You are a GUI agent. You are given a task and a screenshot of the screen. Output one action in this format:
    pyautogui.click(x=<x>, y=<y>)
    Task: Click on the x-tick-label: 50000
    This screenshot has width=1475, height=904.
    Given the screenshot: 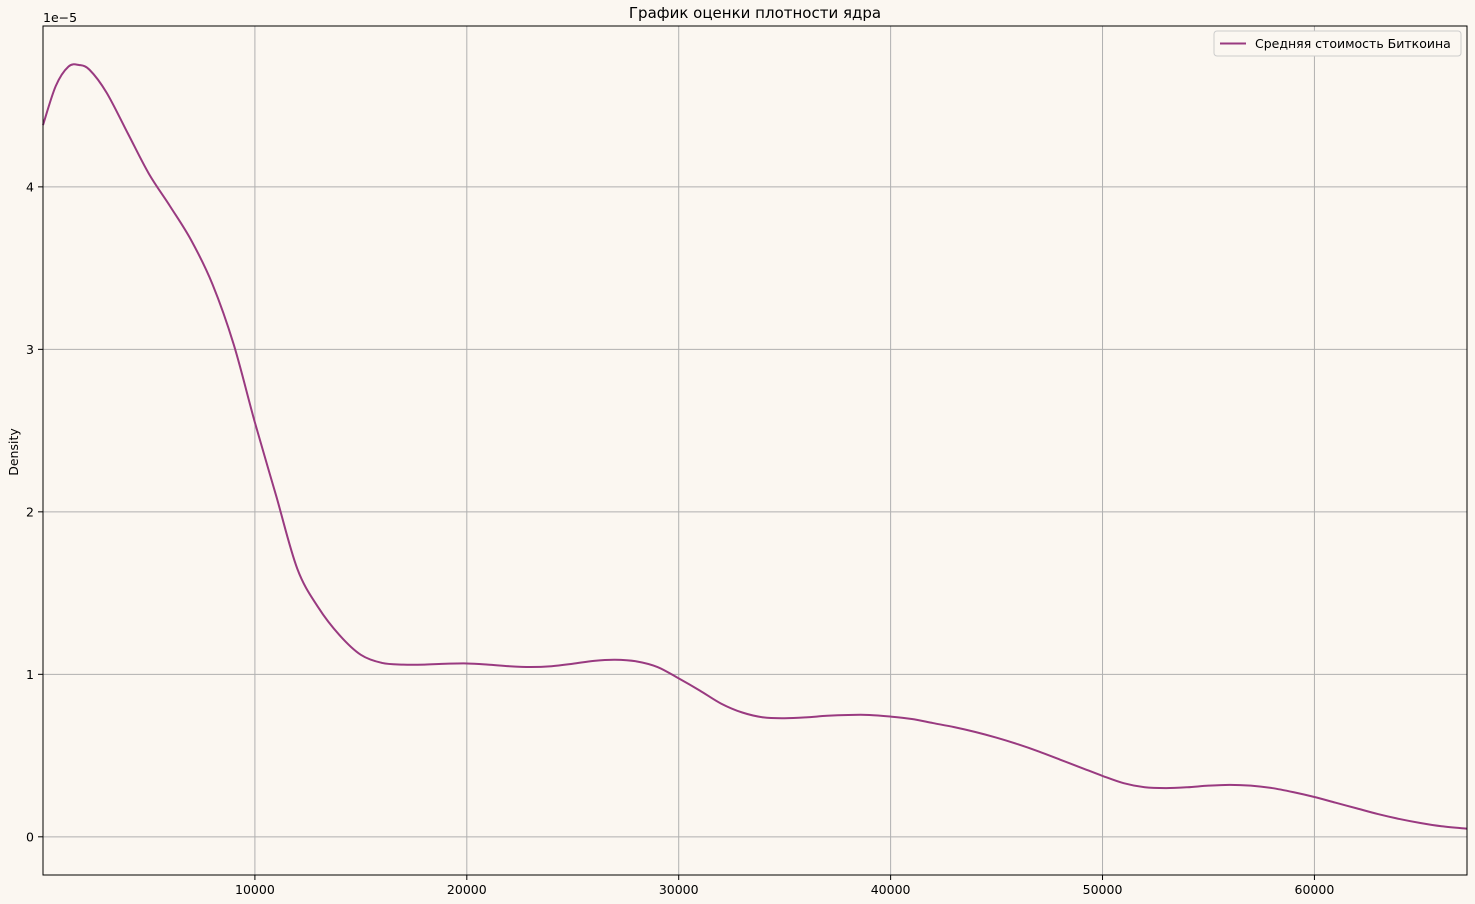 What is the action you would take?
    pyautogui.click(x=1103, y=889)
    